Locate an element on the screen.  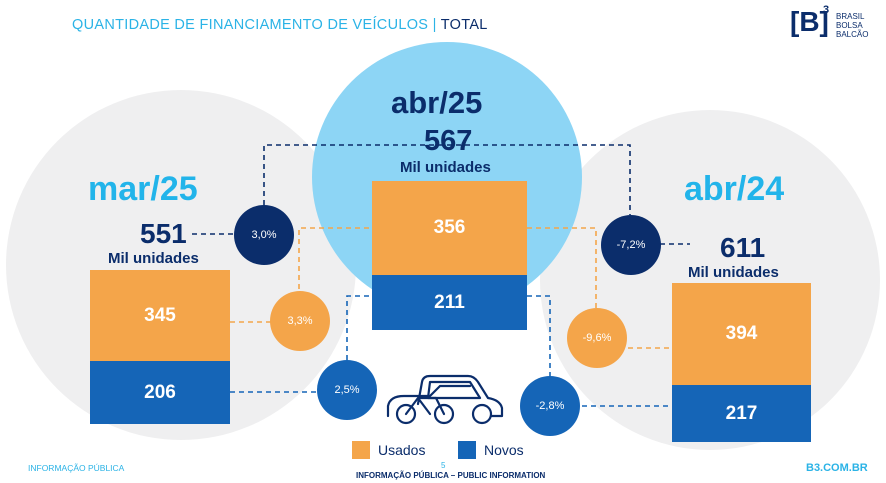
legend-label-usados: Usados is located at coordinates (402, 450).